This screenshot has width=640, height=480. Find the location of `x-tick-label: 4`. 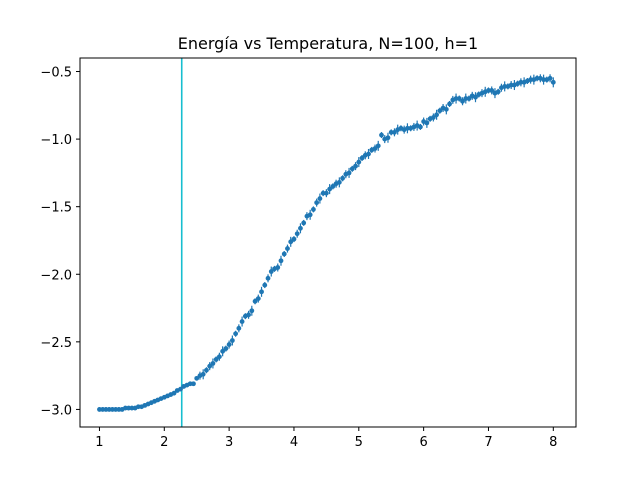

x-tick-label: 4 is located at coordinates (294, 442).